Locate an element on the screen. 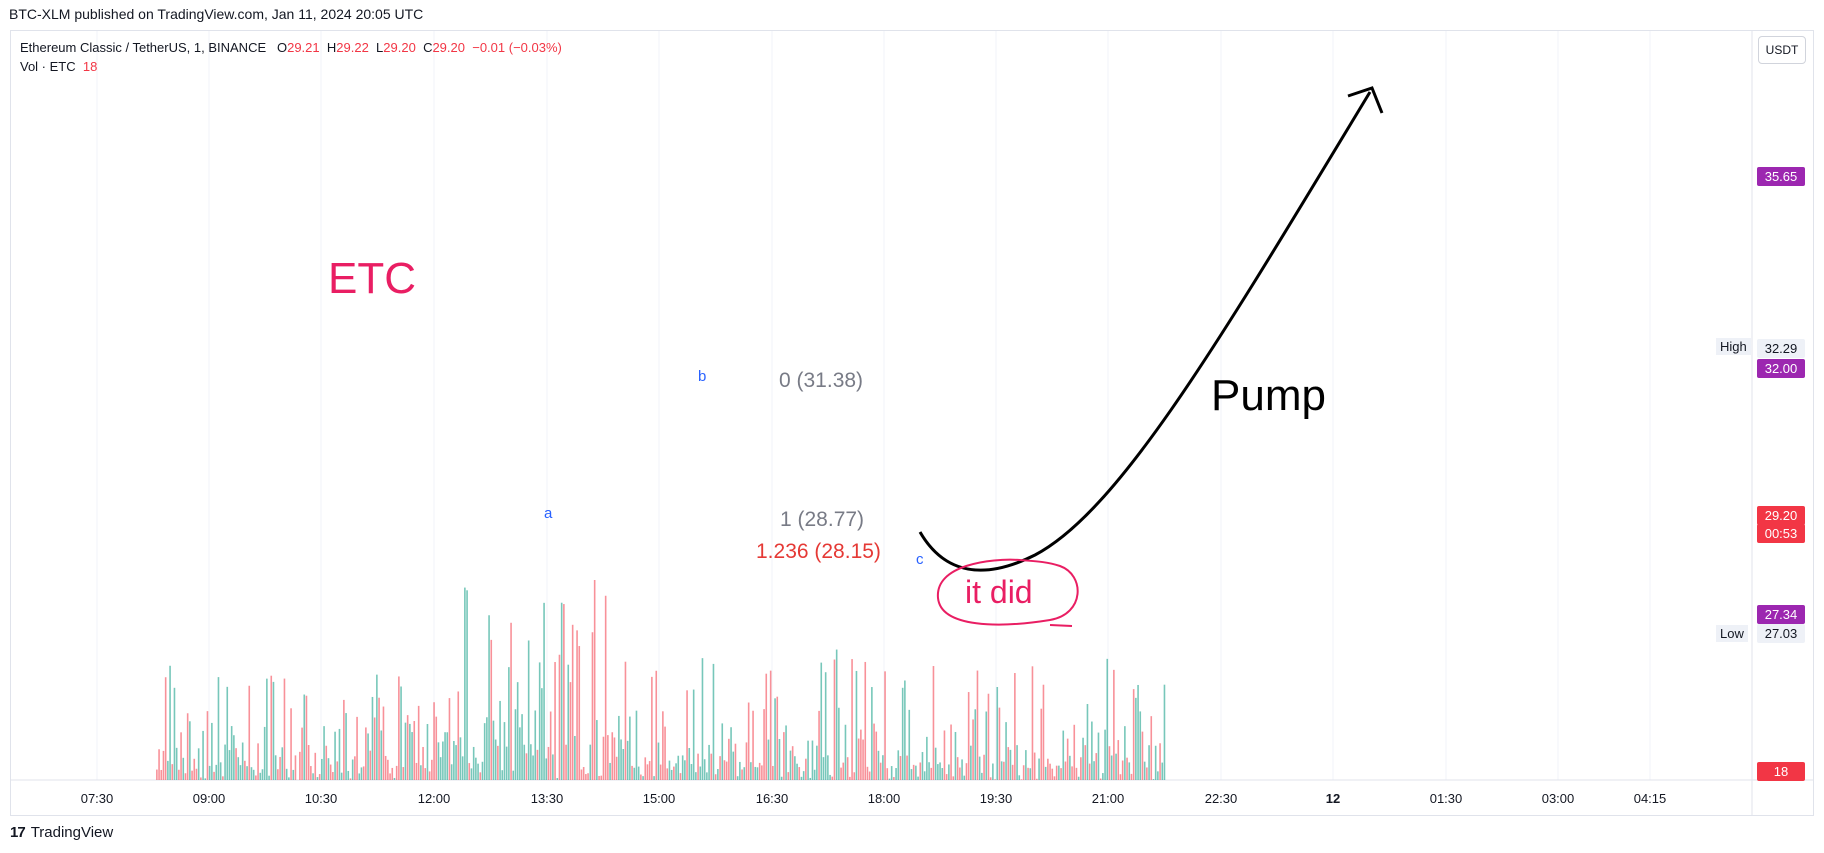  wave-label-b: b is located at coordinates (702, 376).